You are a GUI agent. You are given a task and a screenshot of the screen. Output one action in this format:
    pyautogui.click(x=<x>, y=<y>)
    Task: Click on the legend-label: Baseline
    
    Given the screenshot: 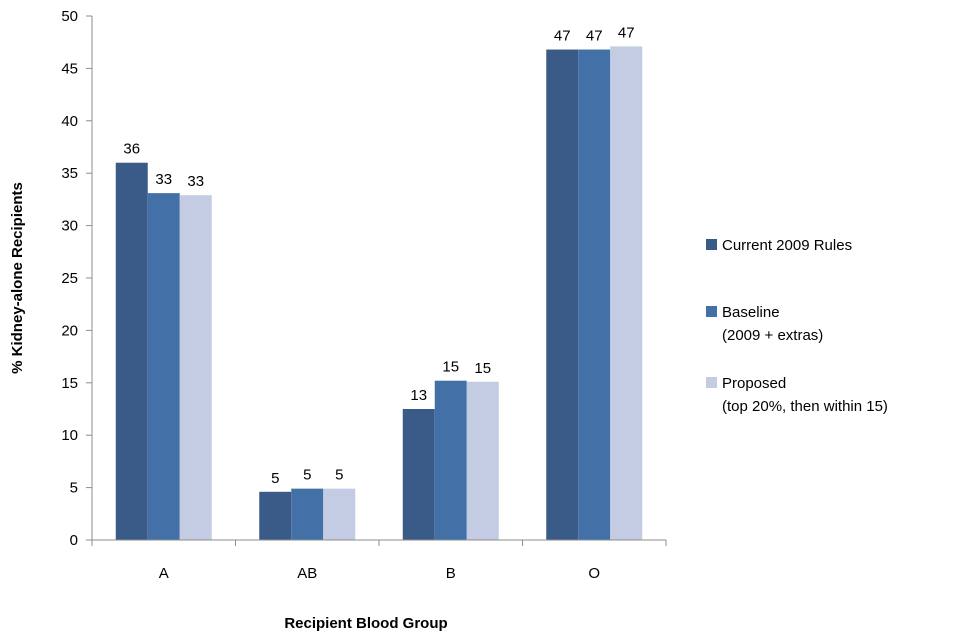 What is the action you would take?
    pyautogui.click(x=751, y=312)
    